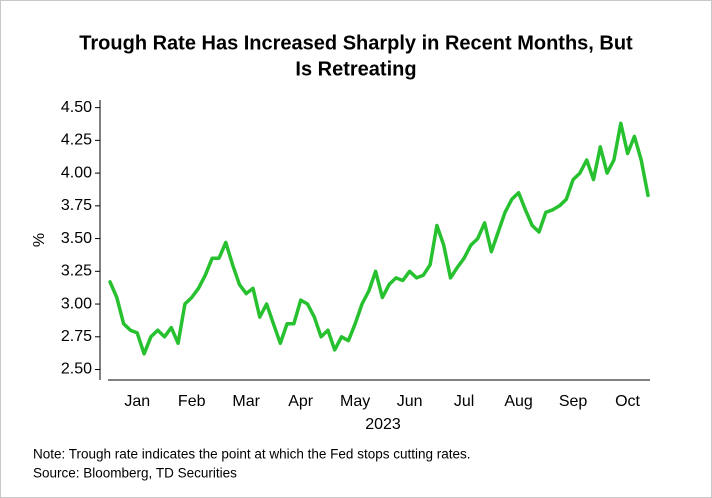 The image size is (712, 498). What do you see at coordinates (137, 401) in the screenshot?
I see `x-tick-label: Jan` at bounding box center [137, 401].